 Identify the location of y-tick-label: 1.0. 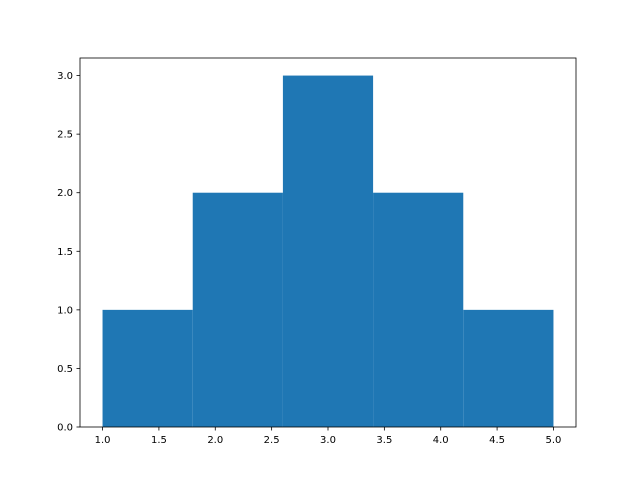
(65, 310).